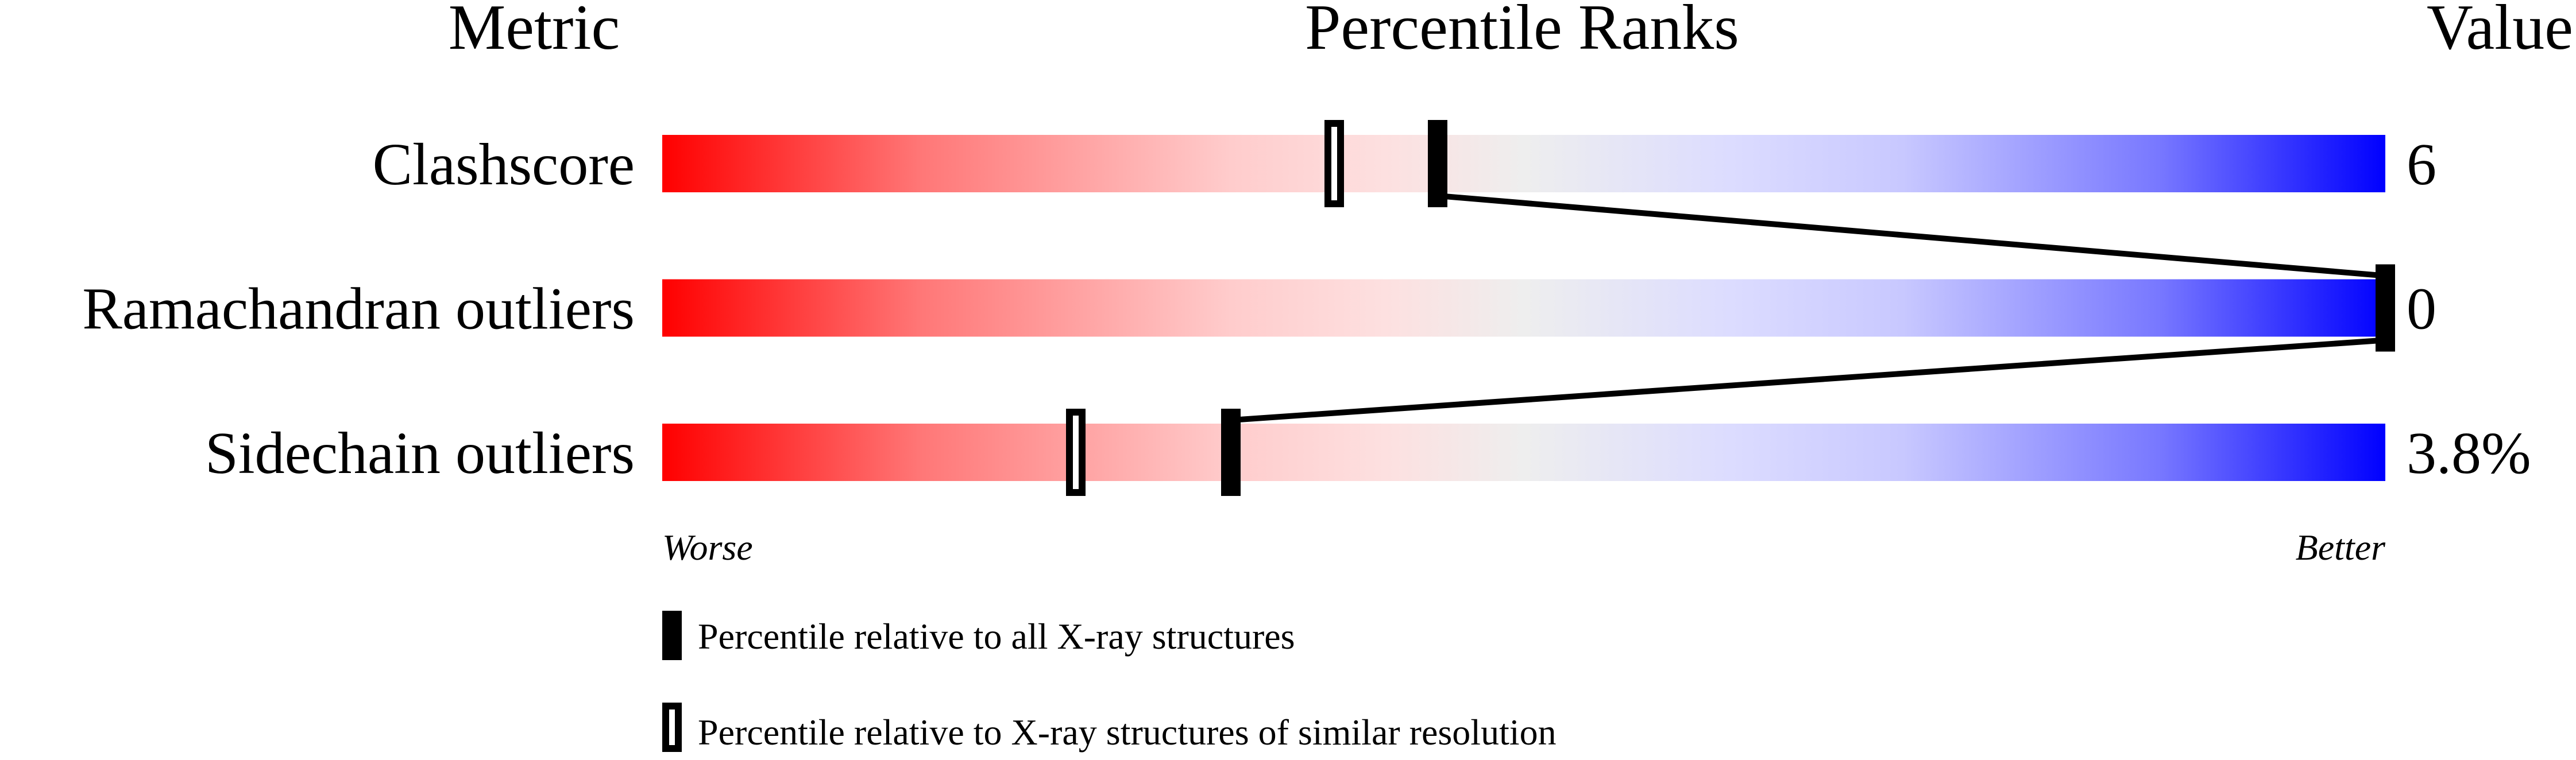 This screenshot has width=2576, height=760. What do you see at coordinates (672, 728) in the screenshot?
I see `legend-hollow-marker` at bounding box center [672, 728].